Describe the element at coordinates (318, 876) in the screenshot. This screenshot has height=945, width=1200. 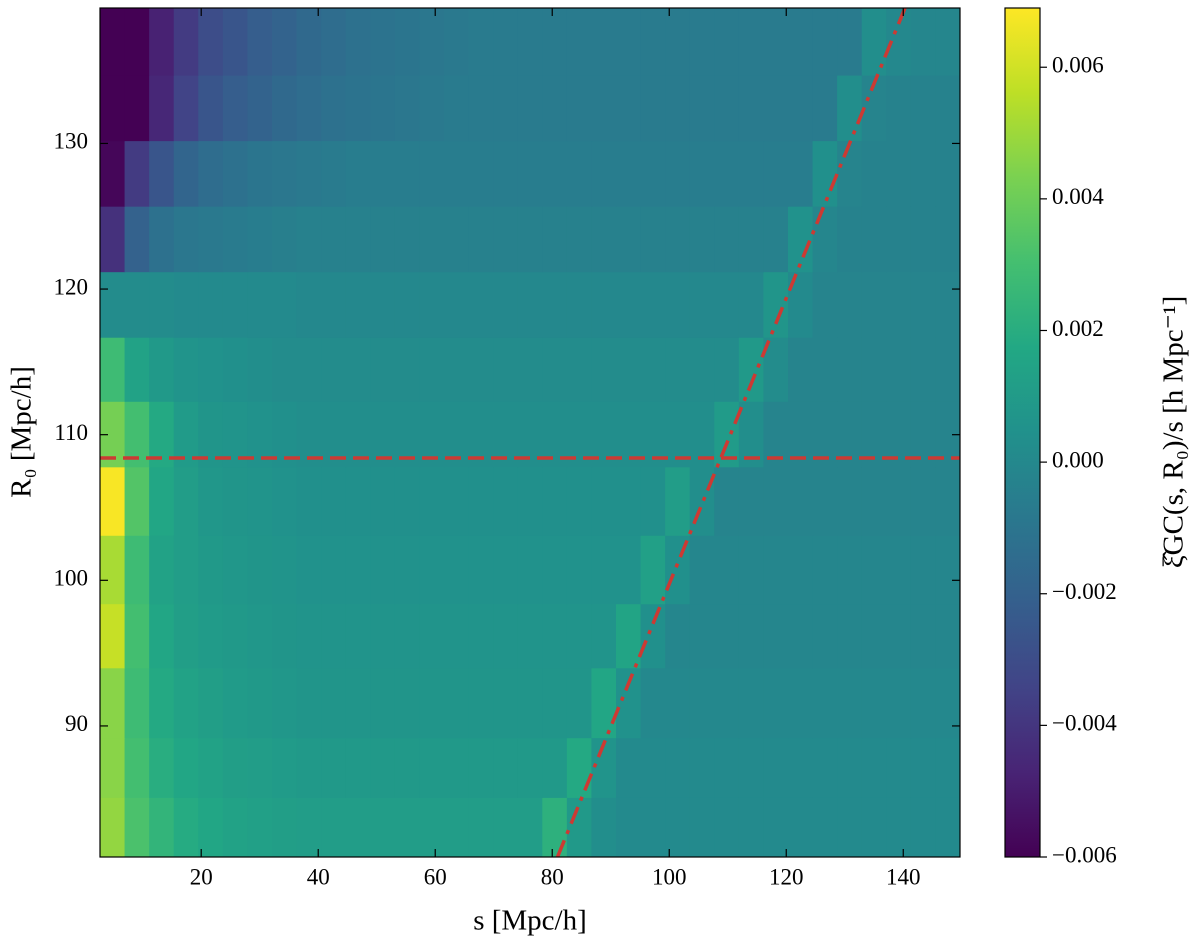
I see `x-tick-label: 40` at that location.